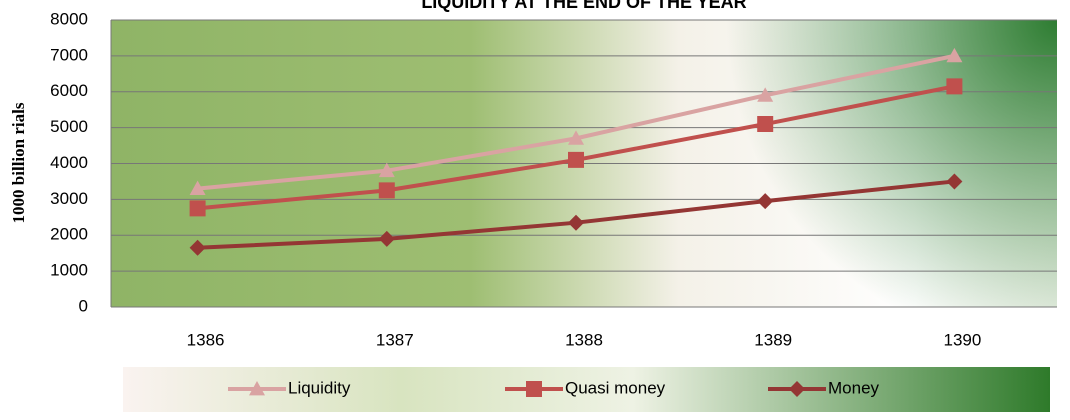 The width and height of the screenshot is (1070, 420). Describe the element at coordinates (69, 18) in the screenshot. I see `y-tick-label: 8000` at that location.